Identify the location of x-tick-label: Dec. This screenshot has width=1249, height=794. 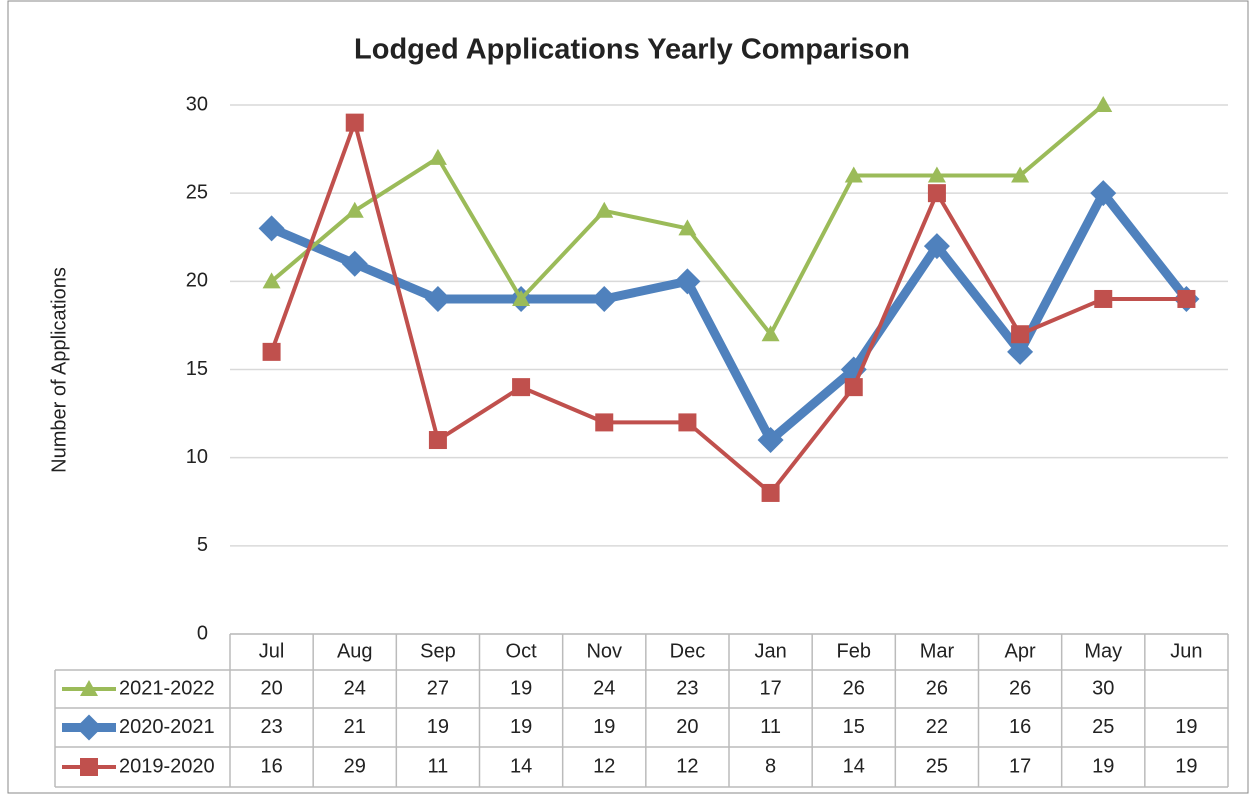
(688, 651).